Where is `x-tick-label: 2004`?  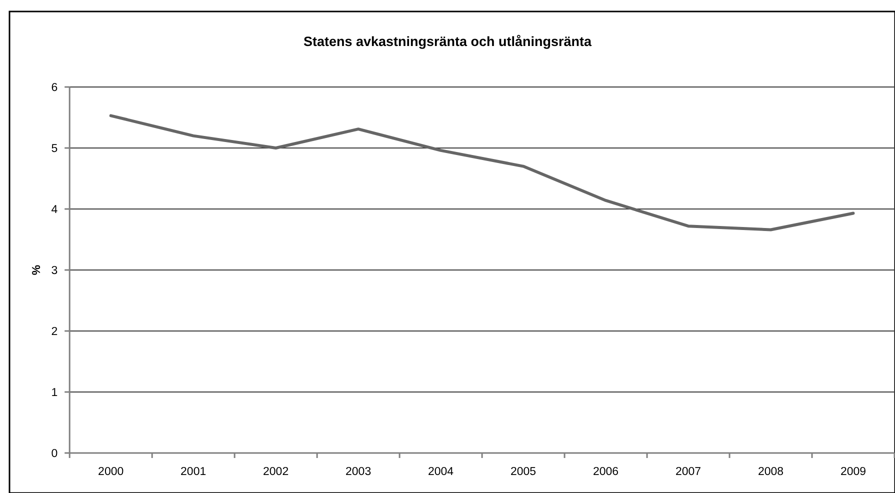 x-tick-label: 2004 is located at coordinates (441, 472).